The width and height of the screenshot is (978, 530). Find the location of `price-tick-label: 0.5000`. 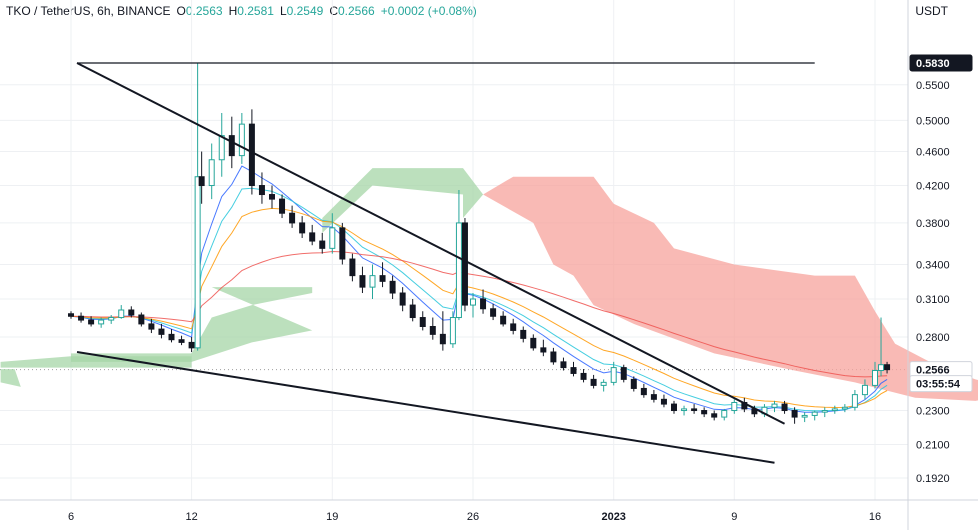

price-tick-label: 0.5000 is located at coordinates (933, 121).